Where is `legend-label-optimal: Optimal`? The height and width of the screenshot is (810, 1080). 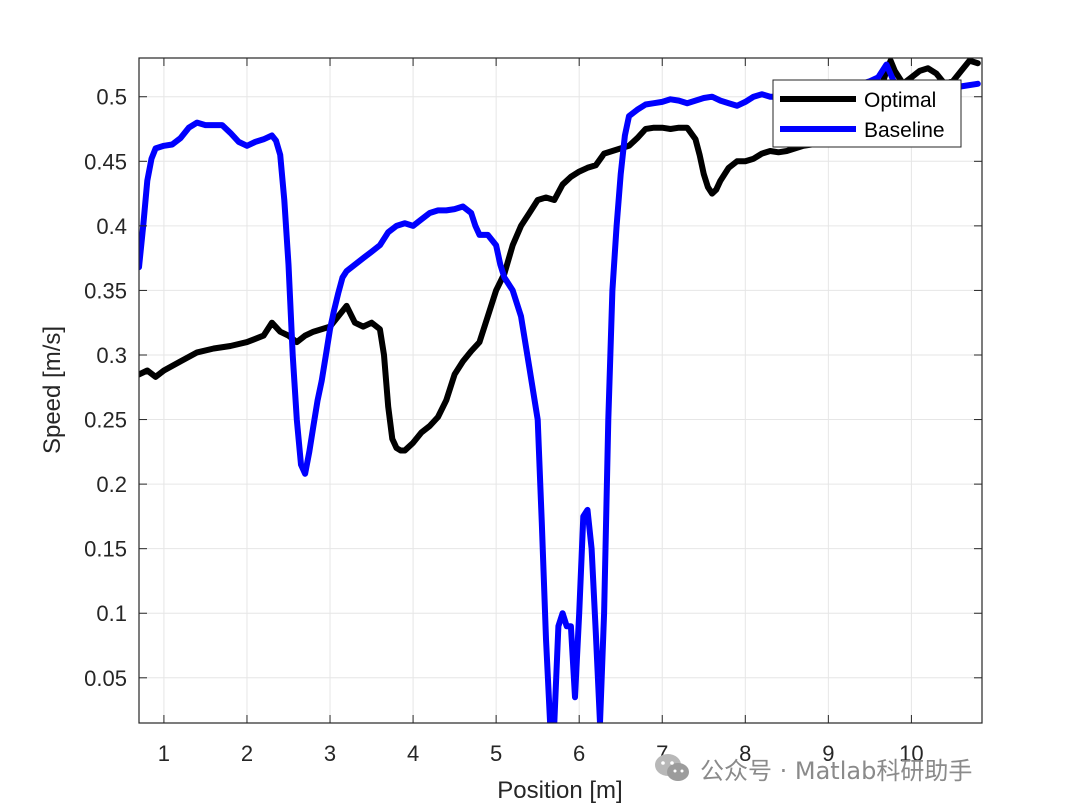 legend-label-optimal: Optimal is located at coordinates (900, 100).